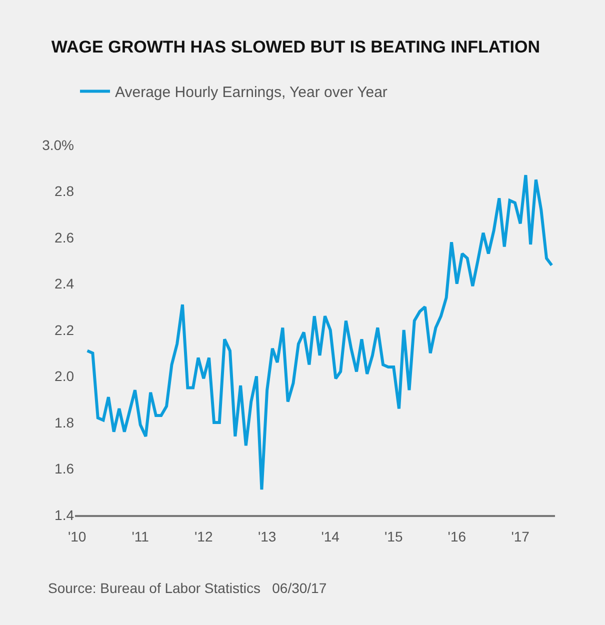 The image size is (605, 625). What do you see at coordinates (64, 468) in the screenshot?
I see `y-tick-label: 1.6` at bounding box center [64, 468].